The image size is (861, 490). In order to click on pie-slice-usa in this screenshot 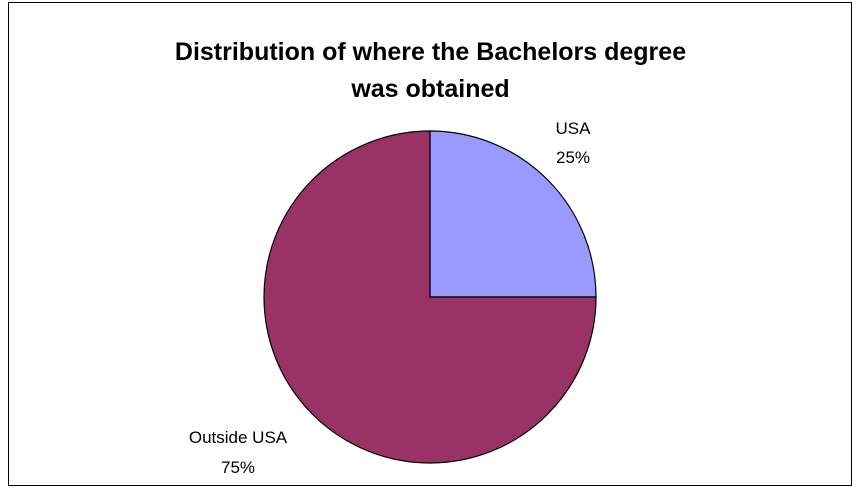, I will do `click(513, 214)`.